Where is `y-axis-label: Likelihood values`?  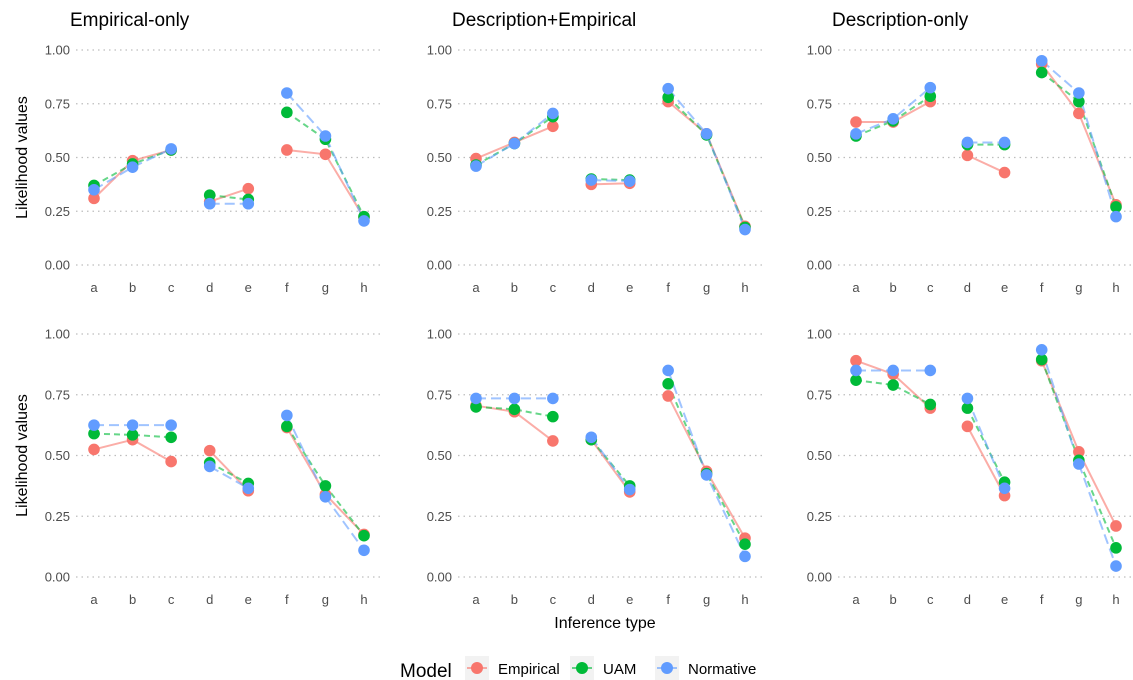
y-axis-label: Likelihood values is located at coordinates (22, 157).